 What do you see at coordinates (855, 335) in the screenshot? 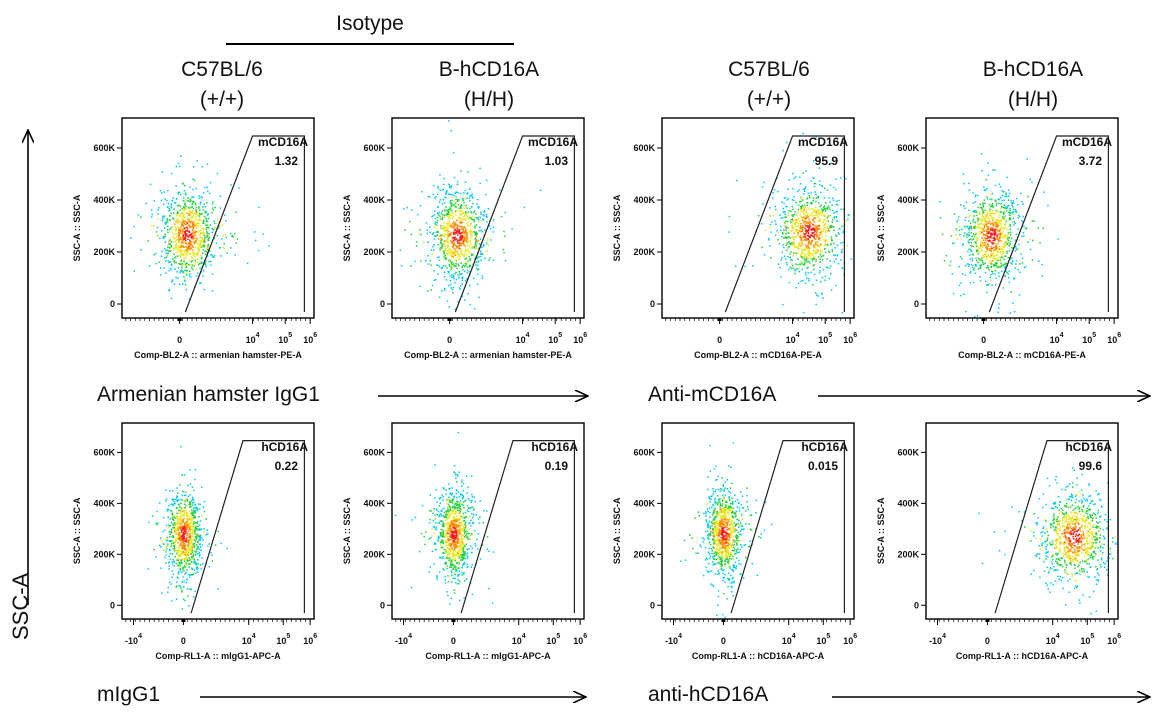
I see `x-tick-exponent: 6` at bounding box center [855, 335].